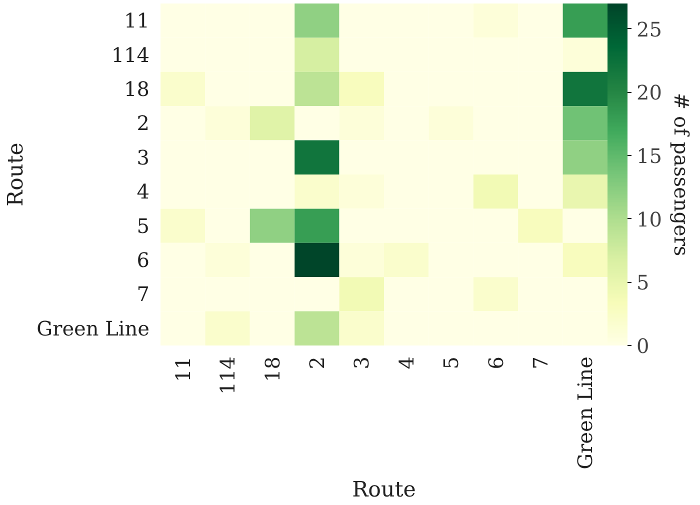  Describe the element at coordinates (16, 174) in the screenshot. I see `y-axis-title: Route` at that location.